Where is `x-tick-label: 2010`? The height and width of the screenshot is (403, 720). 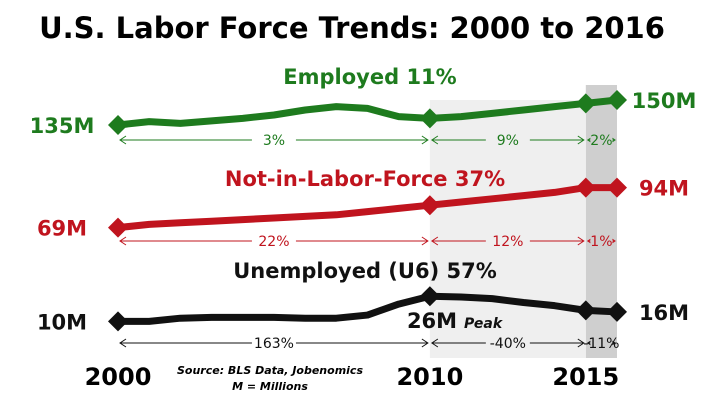
x-tick-label: 2010 is located at coordinates (429, 377).